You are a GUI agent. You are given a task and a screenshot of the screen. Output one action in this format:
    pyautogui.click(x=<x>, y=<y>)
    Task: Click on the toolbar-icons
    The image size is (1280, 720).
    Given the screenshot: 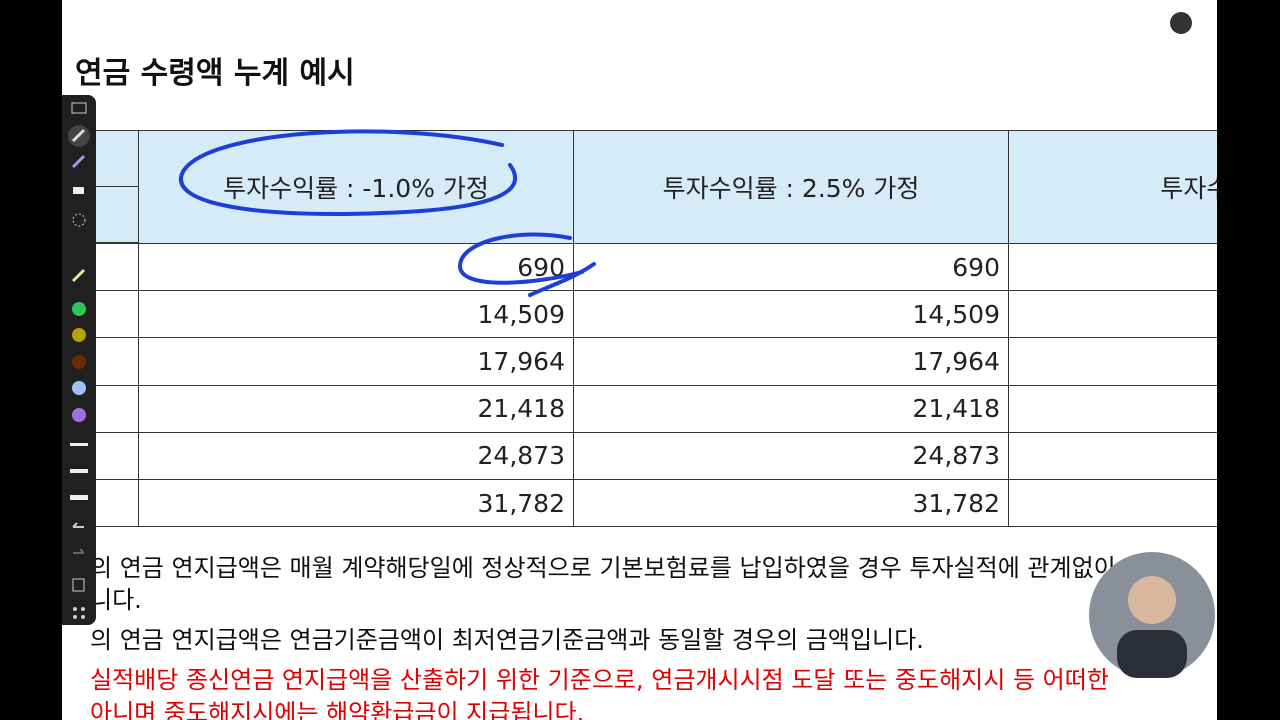 What is the action you would take?
    pyautogui.click(x=79, y=360)
    